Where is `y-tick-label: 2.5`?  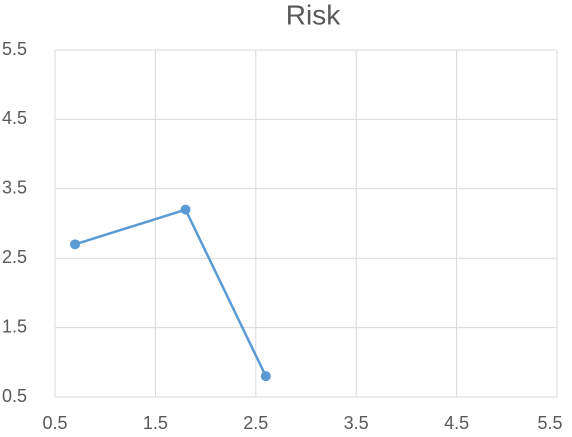
y-tick-label: 2.5 is located at coordinates (14, 257).